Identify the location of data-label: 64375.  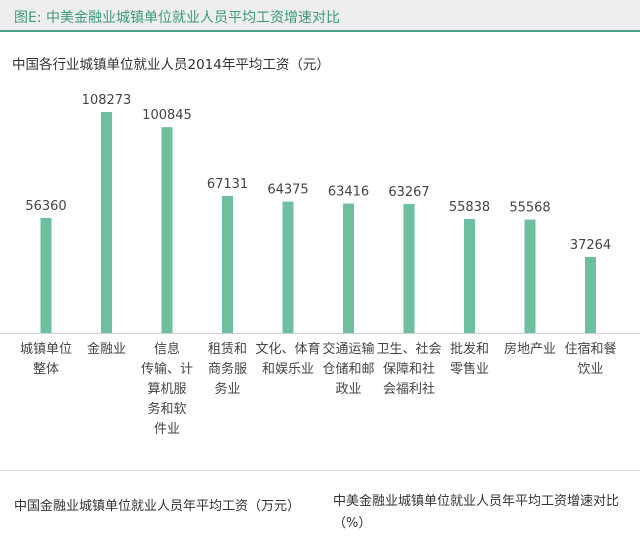
(287, 190).